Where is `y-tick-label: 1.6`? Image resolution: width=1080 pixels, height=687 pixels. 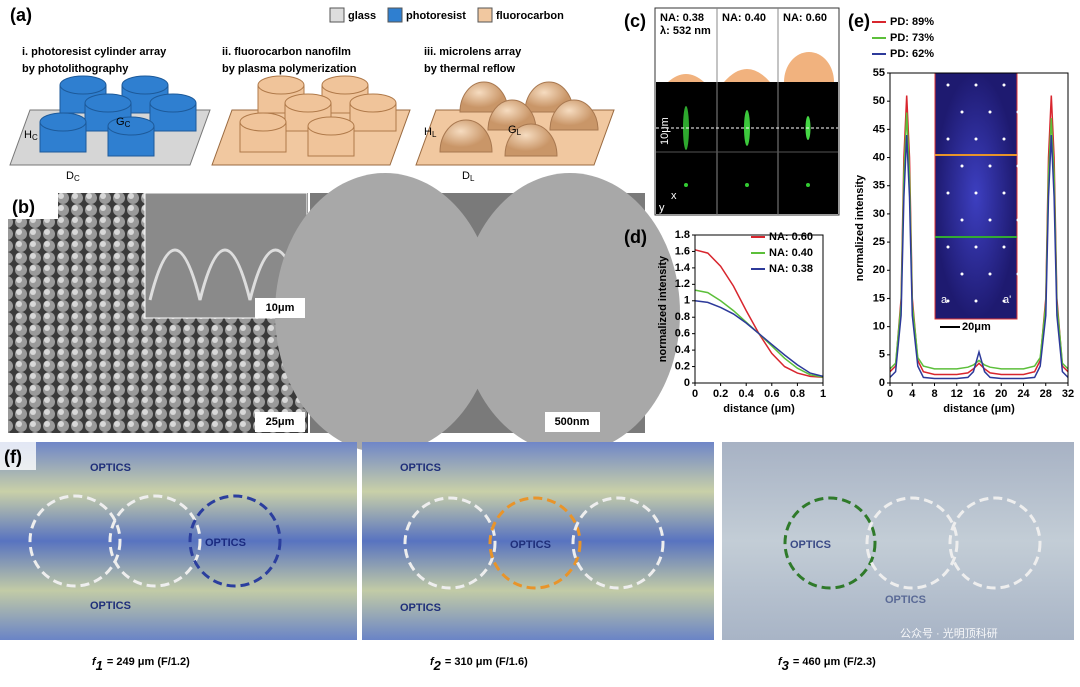
y-tick-label: 1.6 is located at coordinates (682, 251).